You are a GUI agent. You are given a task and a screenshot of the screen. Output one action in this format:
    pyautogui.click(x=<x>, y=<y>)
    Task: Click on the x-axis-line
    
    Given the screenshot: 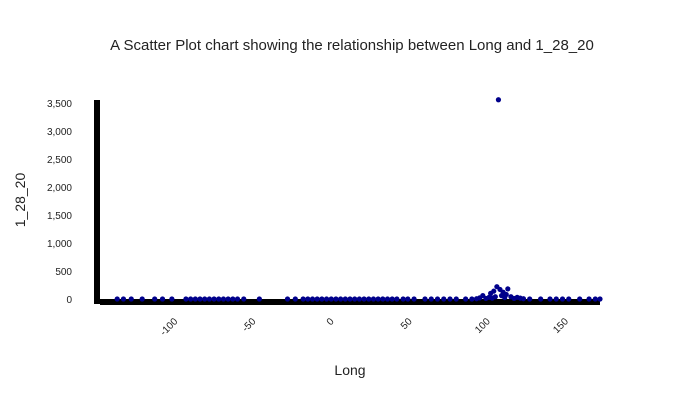 What is the action you would take?
    pyautogui.click(x=350, y=302)
    